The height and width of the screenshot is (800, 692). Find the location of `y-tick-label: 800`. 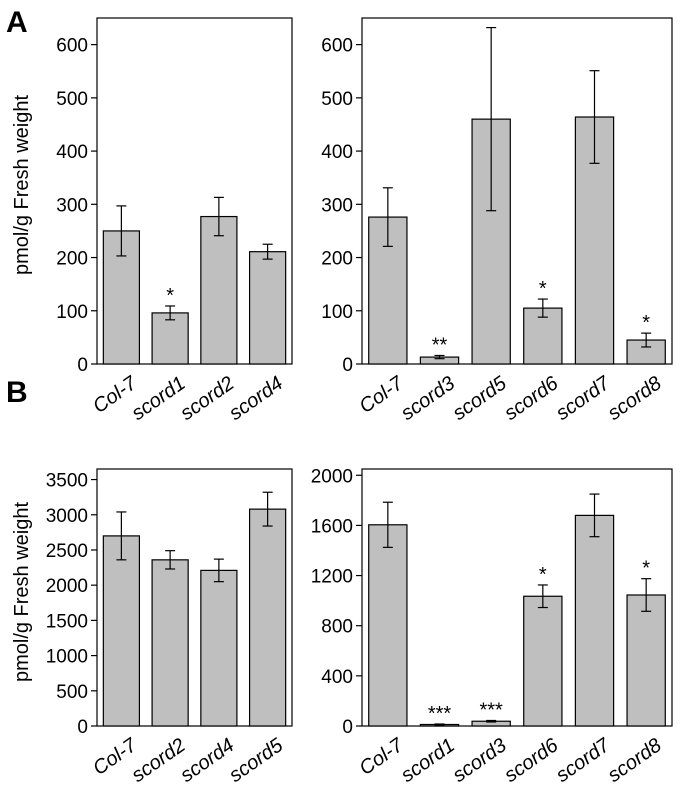

y-tick-label: 800 is located at coordinates (337, 627).